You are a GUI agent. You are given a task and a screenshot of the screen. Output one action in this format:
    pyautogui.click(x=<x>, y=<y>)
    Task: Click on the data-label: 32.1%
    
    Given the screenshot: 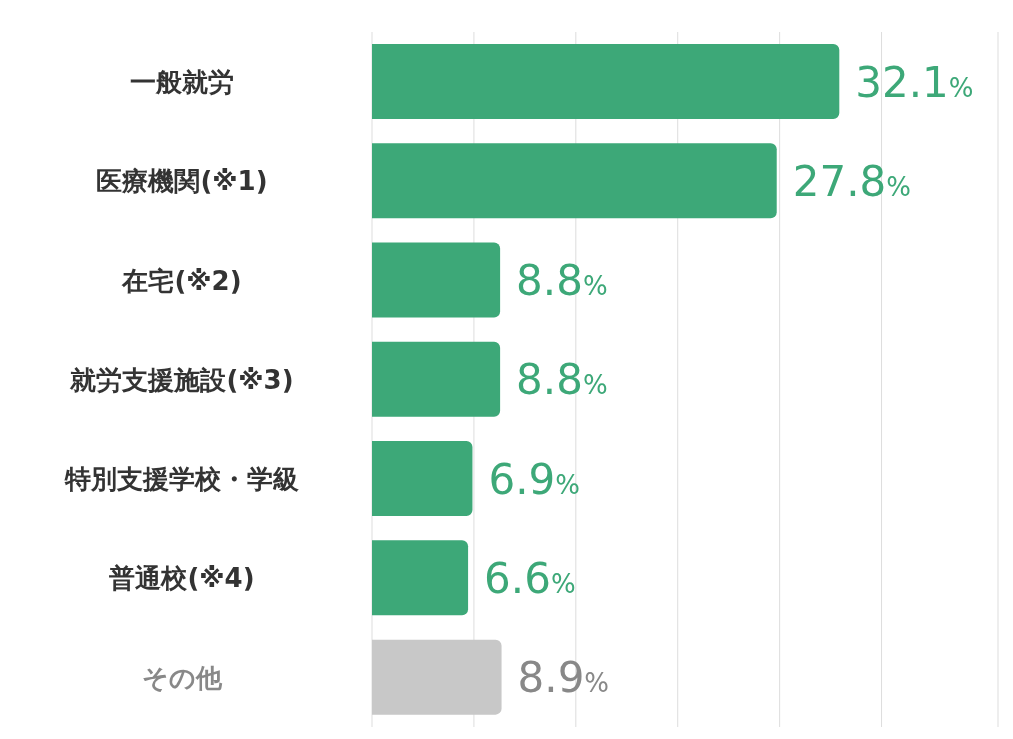 What is the action you would take?
    pyautogui.click(x=914, y=82)
    